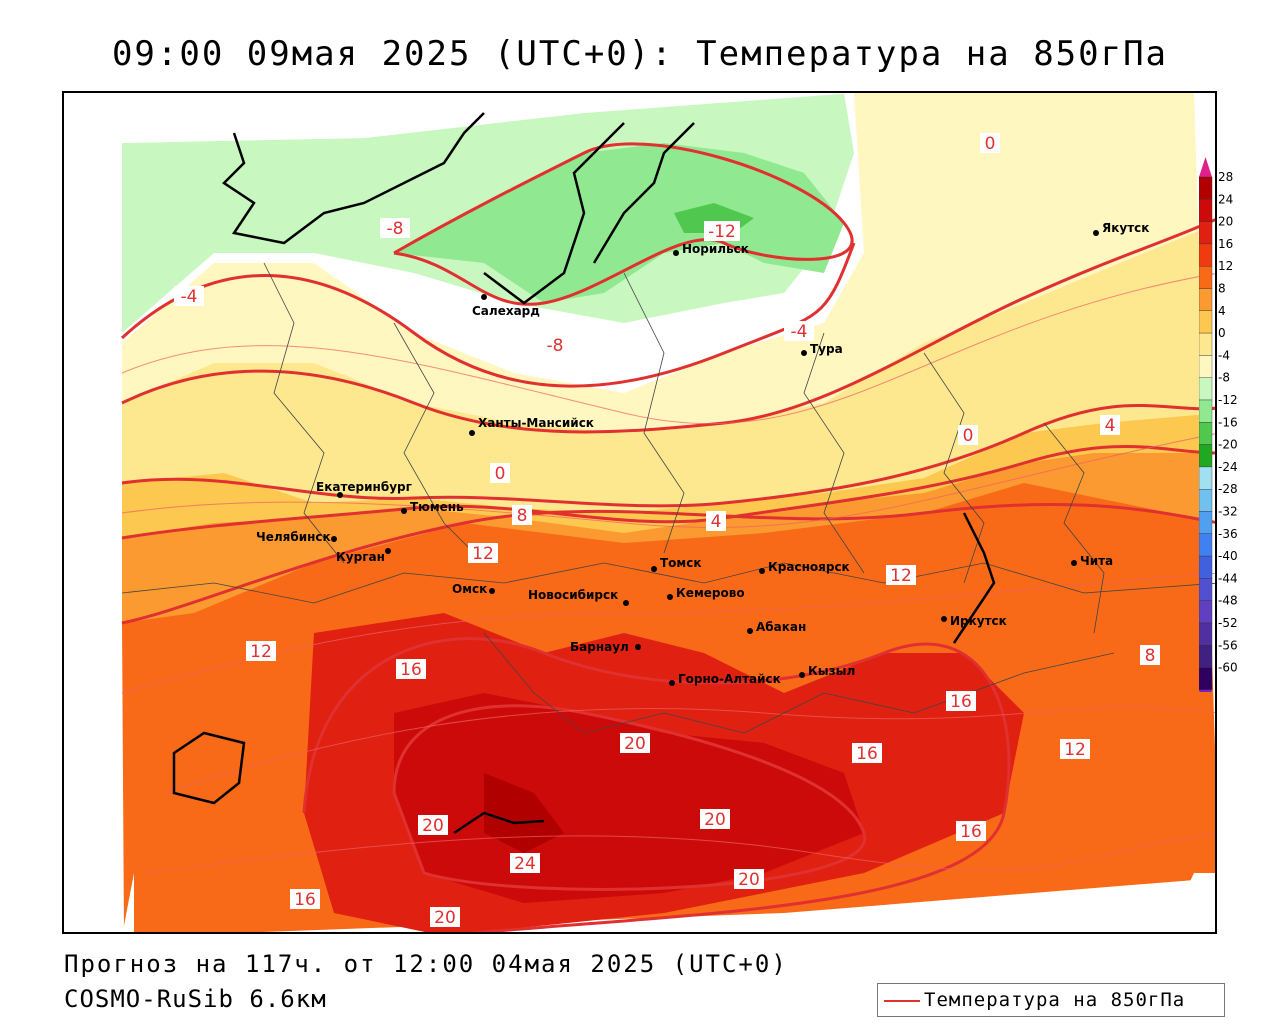 This screenshot has width=1280, height=1024. Describe the element at coordinates (432, 507) in the screenshot. I see `city-tyumen: Тюмень` at that location.